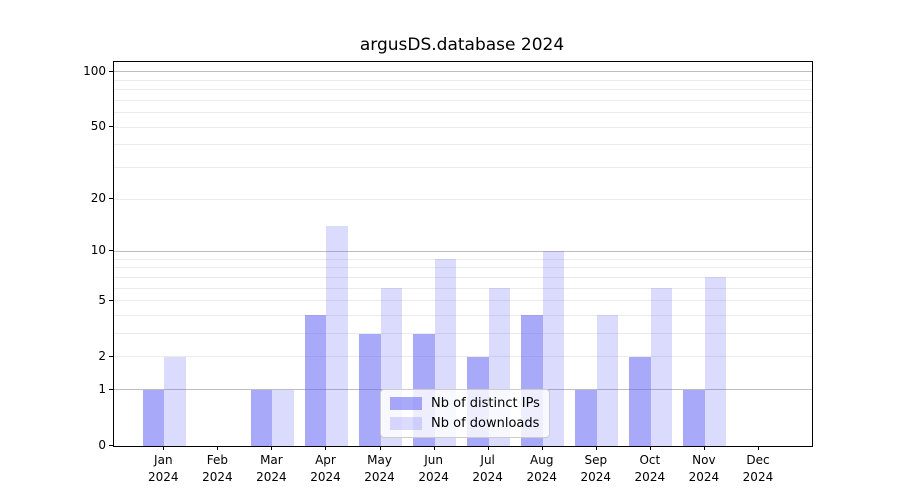  Describe the element at coordinates (325, 468) in the screenshot. I see `x-tick-label: Apr 2024` at that location.